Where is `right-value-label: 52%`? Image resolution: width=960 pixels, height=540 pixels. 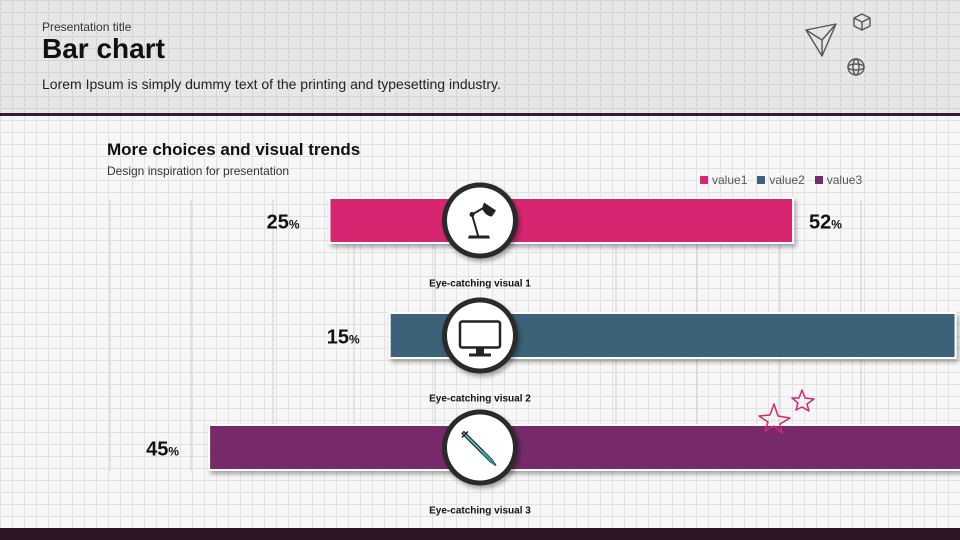 right-value-label: 52% is located at coordinates (825, 223).